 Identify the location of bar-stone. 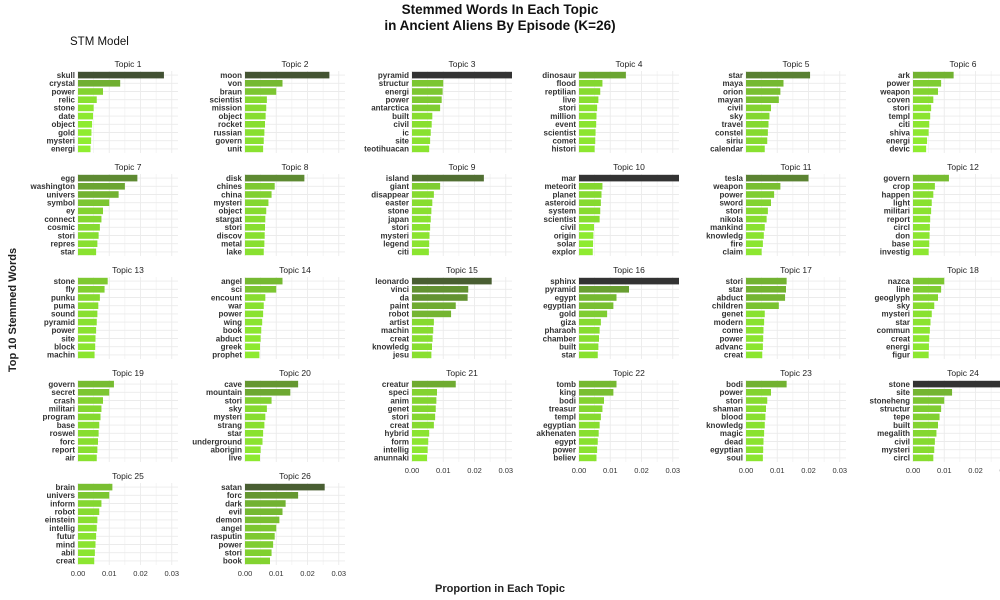
(422, 211).